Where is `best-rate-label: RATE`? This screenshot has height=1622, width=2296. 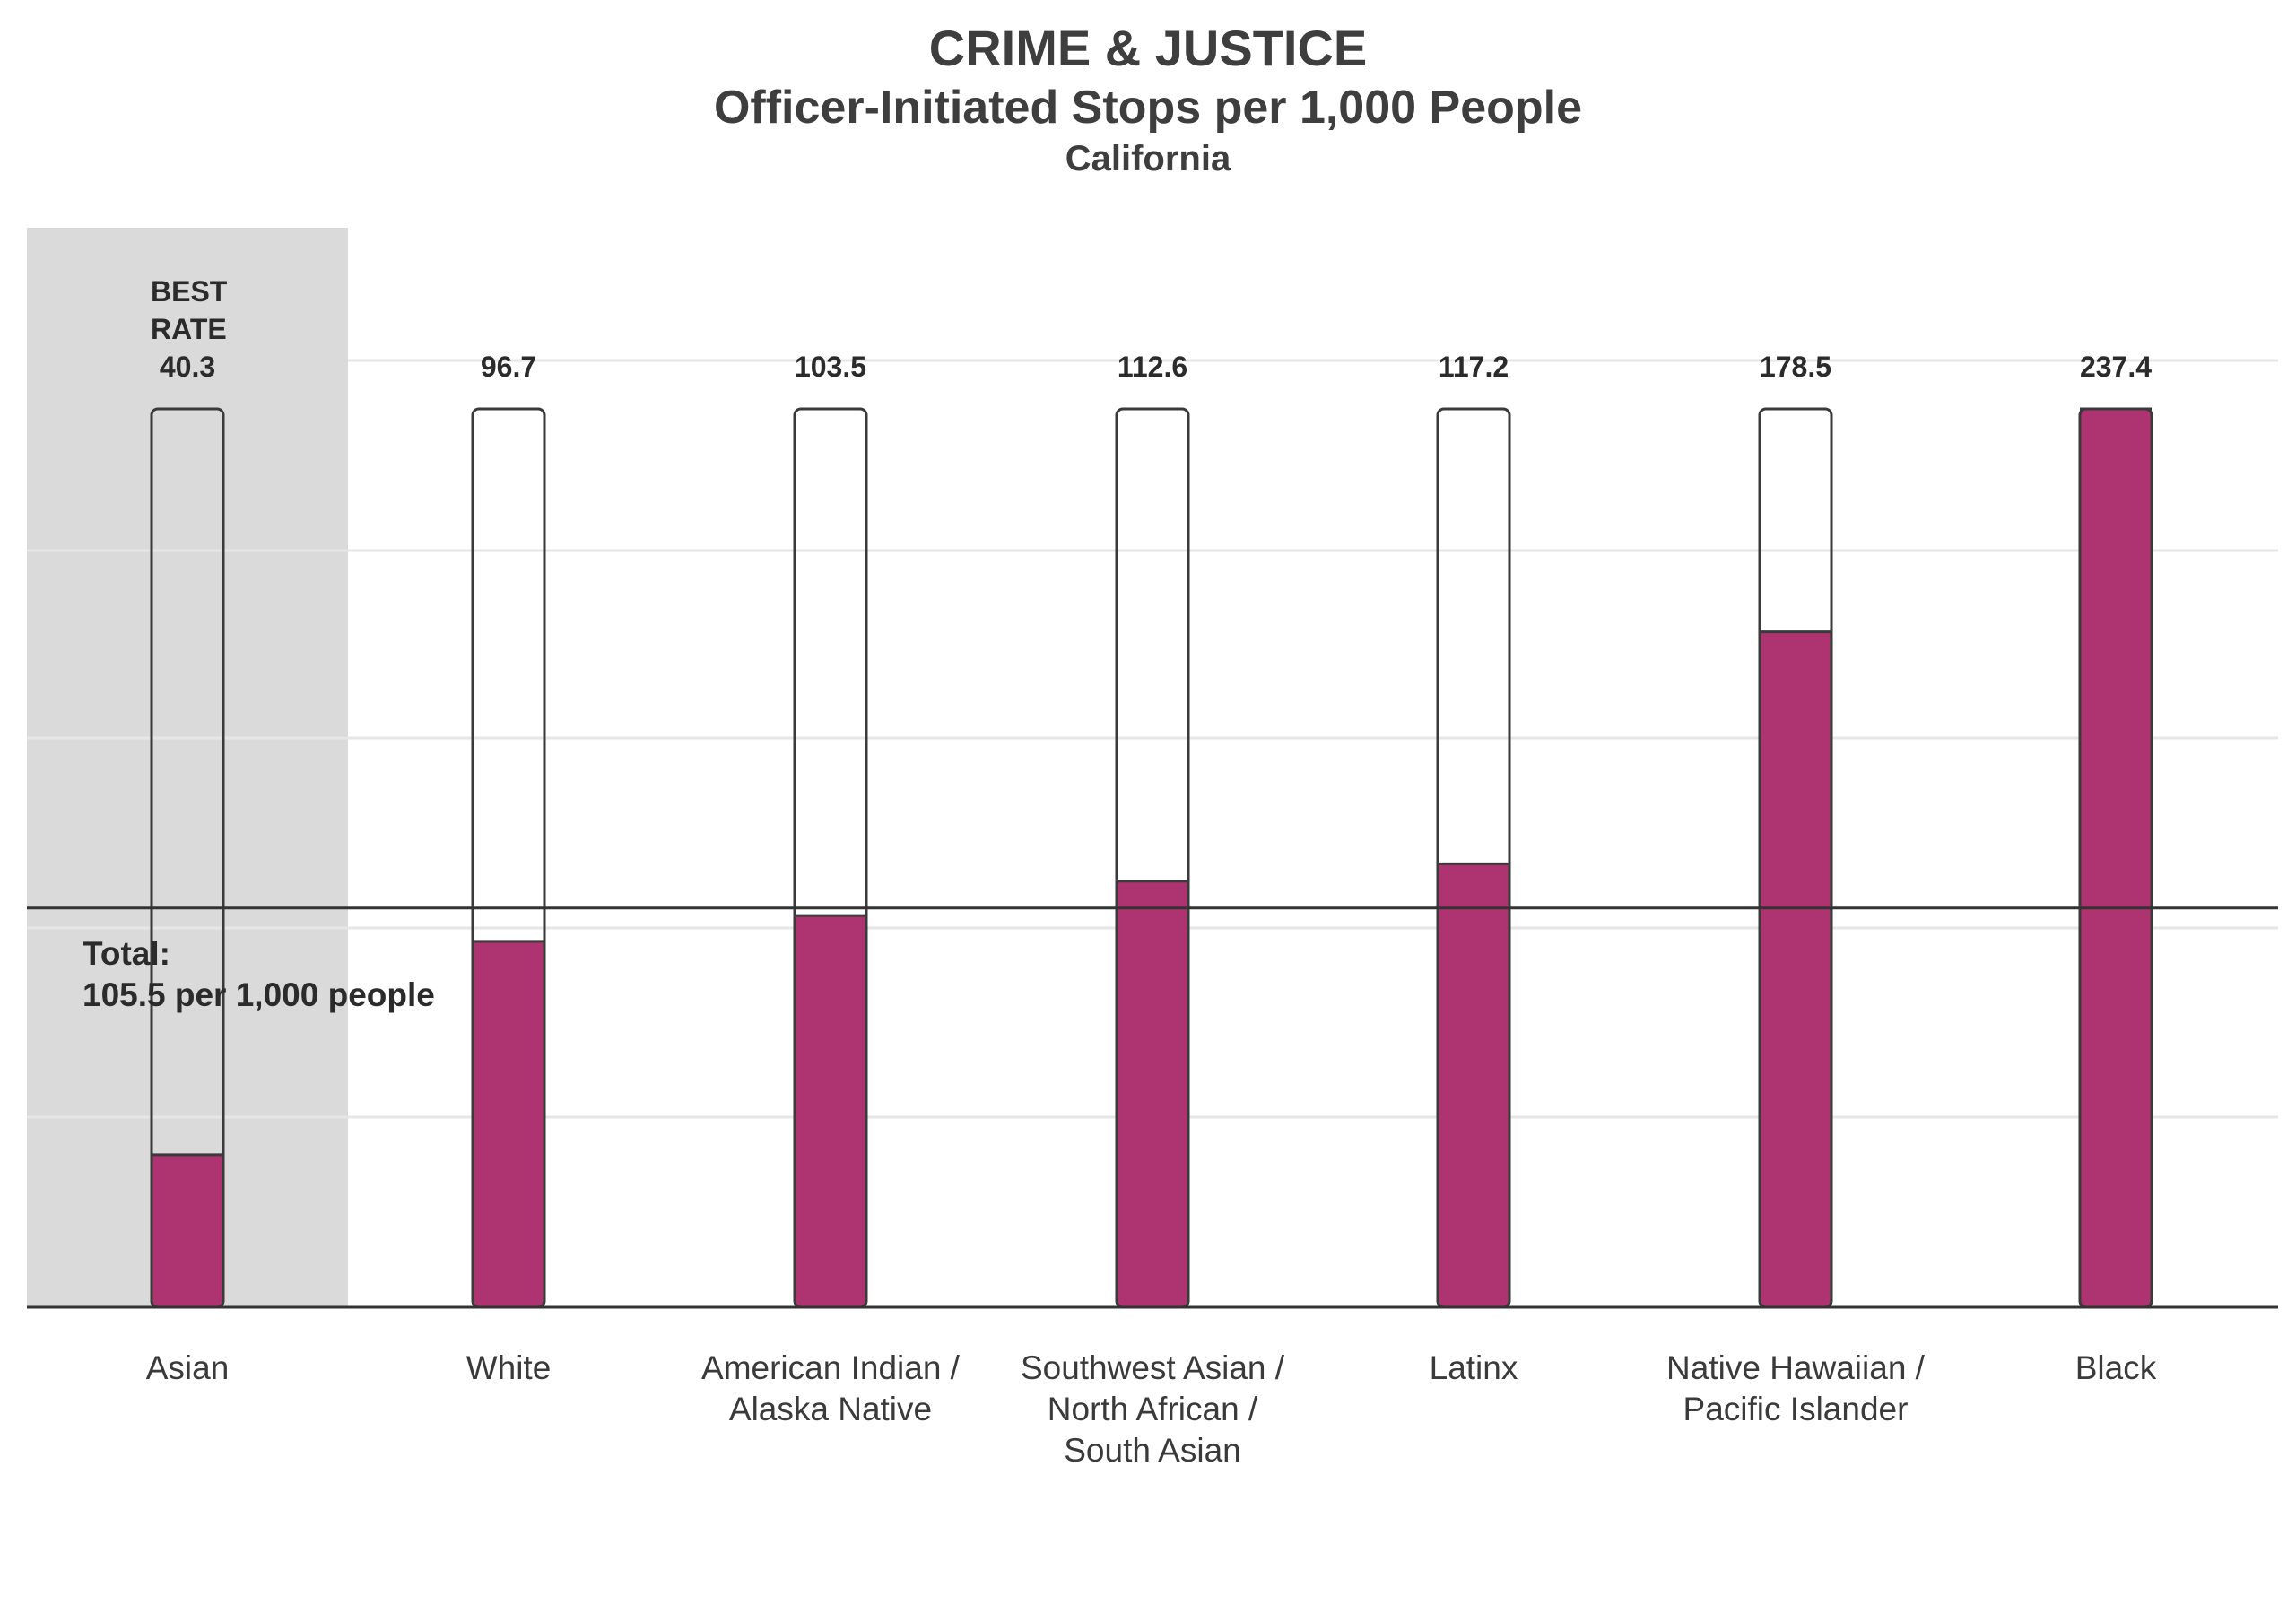
best-rate-label: RATE is located at coordinates (189, 329).